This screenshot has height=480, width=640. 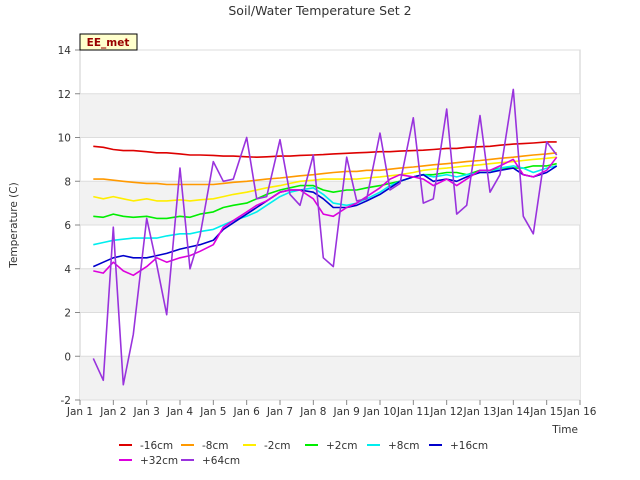 What do you see at coordinates (546, 412) in the screenshot?
I see `x-tick-label: Jan 15` at bounding box center [546, 412].